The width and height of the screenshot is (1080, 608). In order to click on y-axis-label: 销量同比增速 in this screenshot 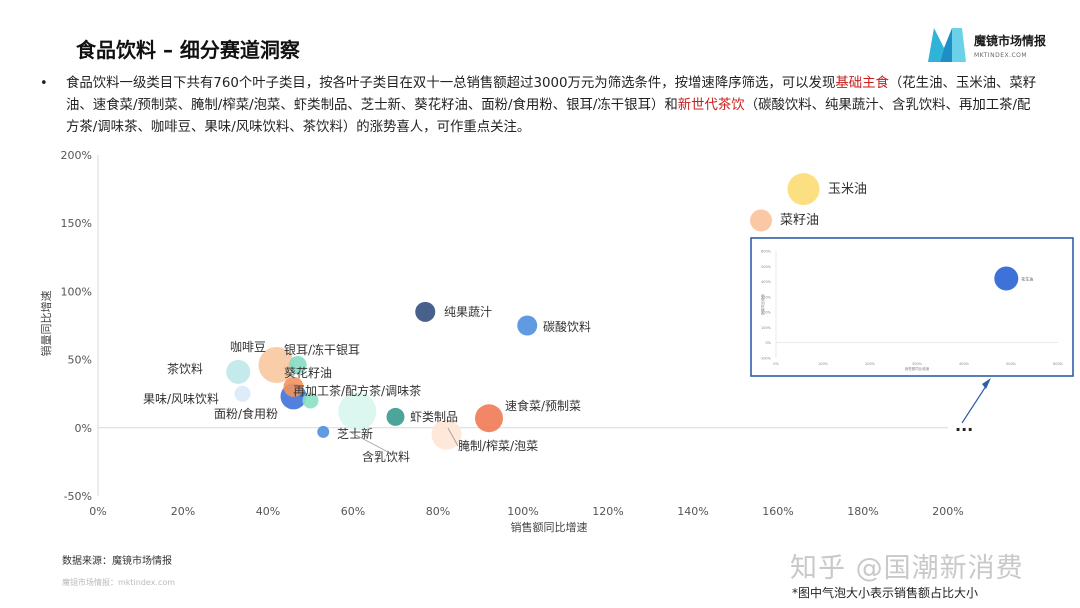, I will do `click(46, 324)`.